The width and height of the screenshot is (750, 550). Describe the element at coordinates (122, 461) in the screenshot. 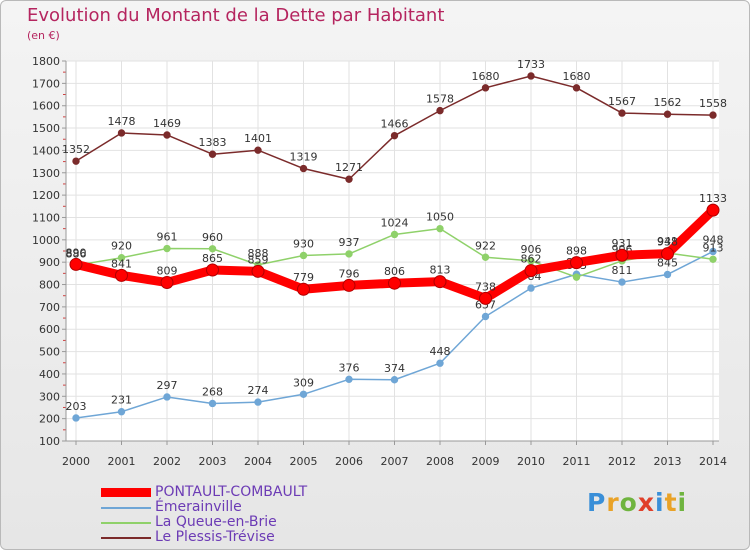

I see `x-tick-label: 2001` at that location.